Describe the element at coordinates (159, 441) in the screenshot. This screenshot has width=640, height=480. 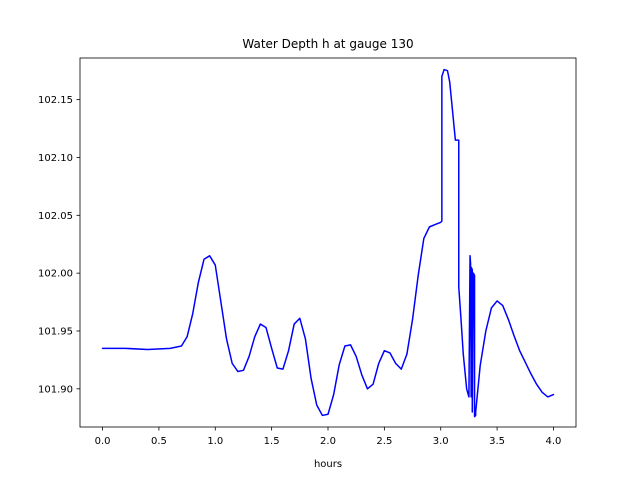
I see `x-tick-label: 0.5` at that location.